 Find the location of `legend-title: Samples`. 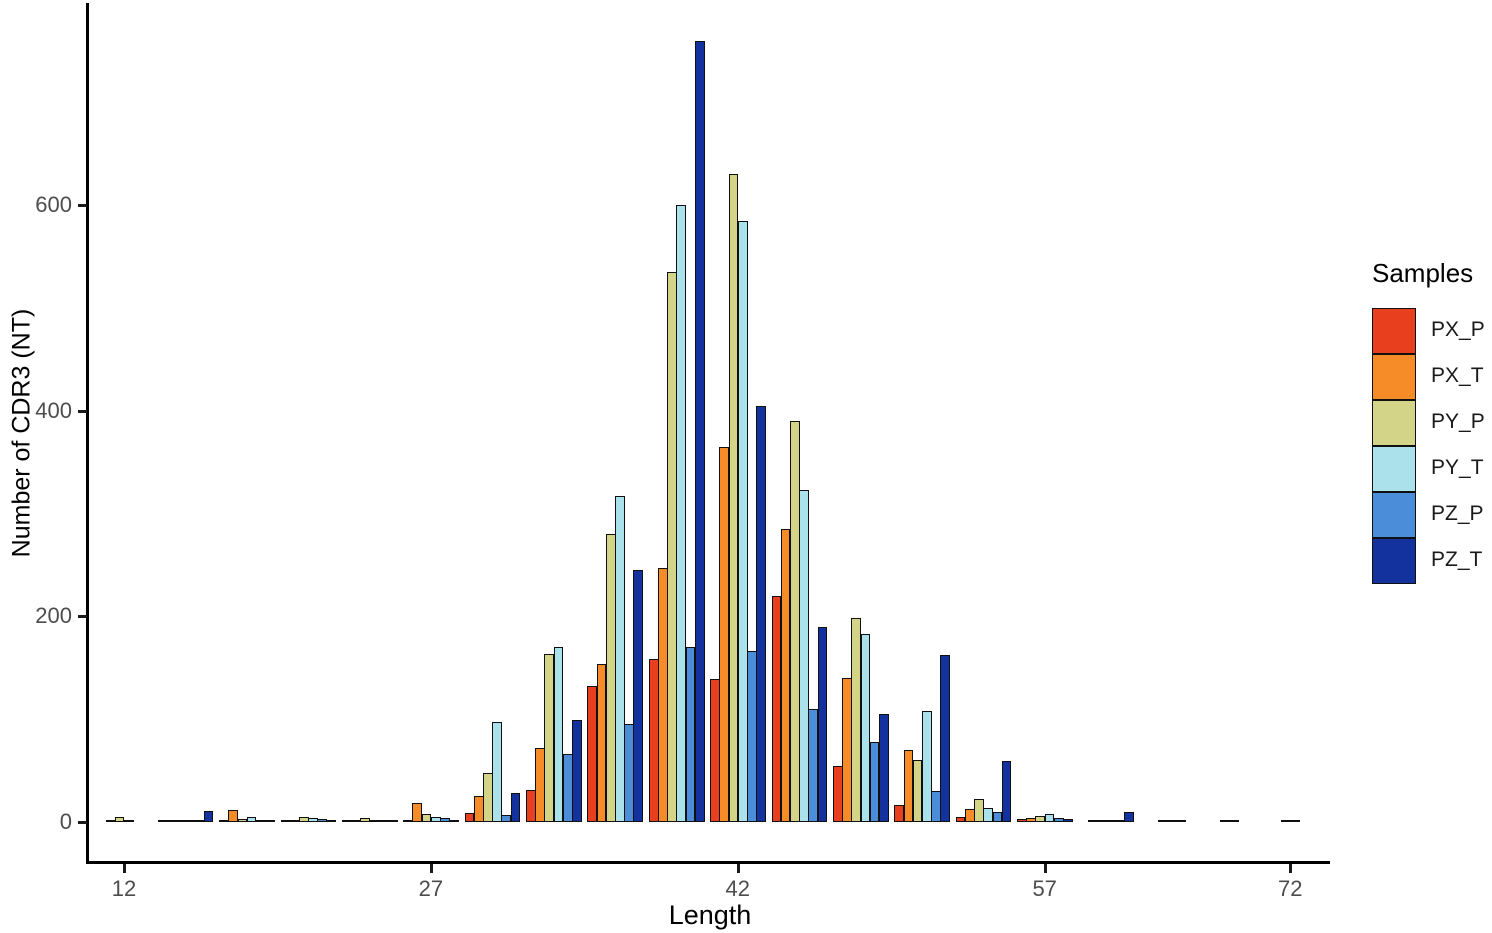

legend-title: Samples is located at coordinates (1423, 273).